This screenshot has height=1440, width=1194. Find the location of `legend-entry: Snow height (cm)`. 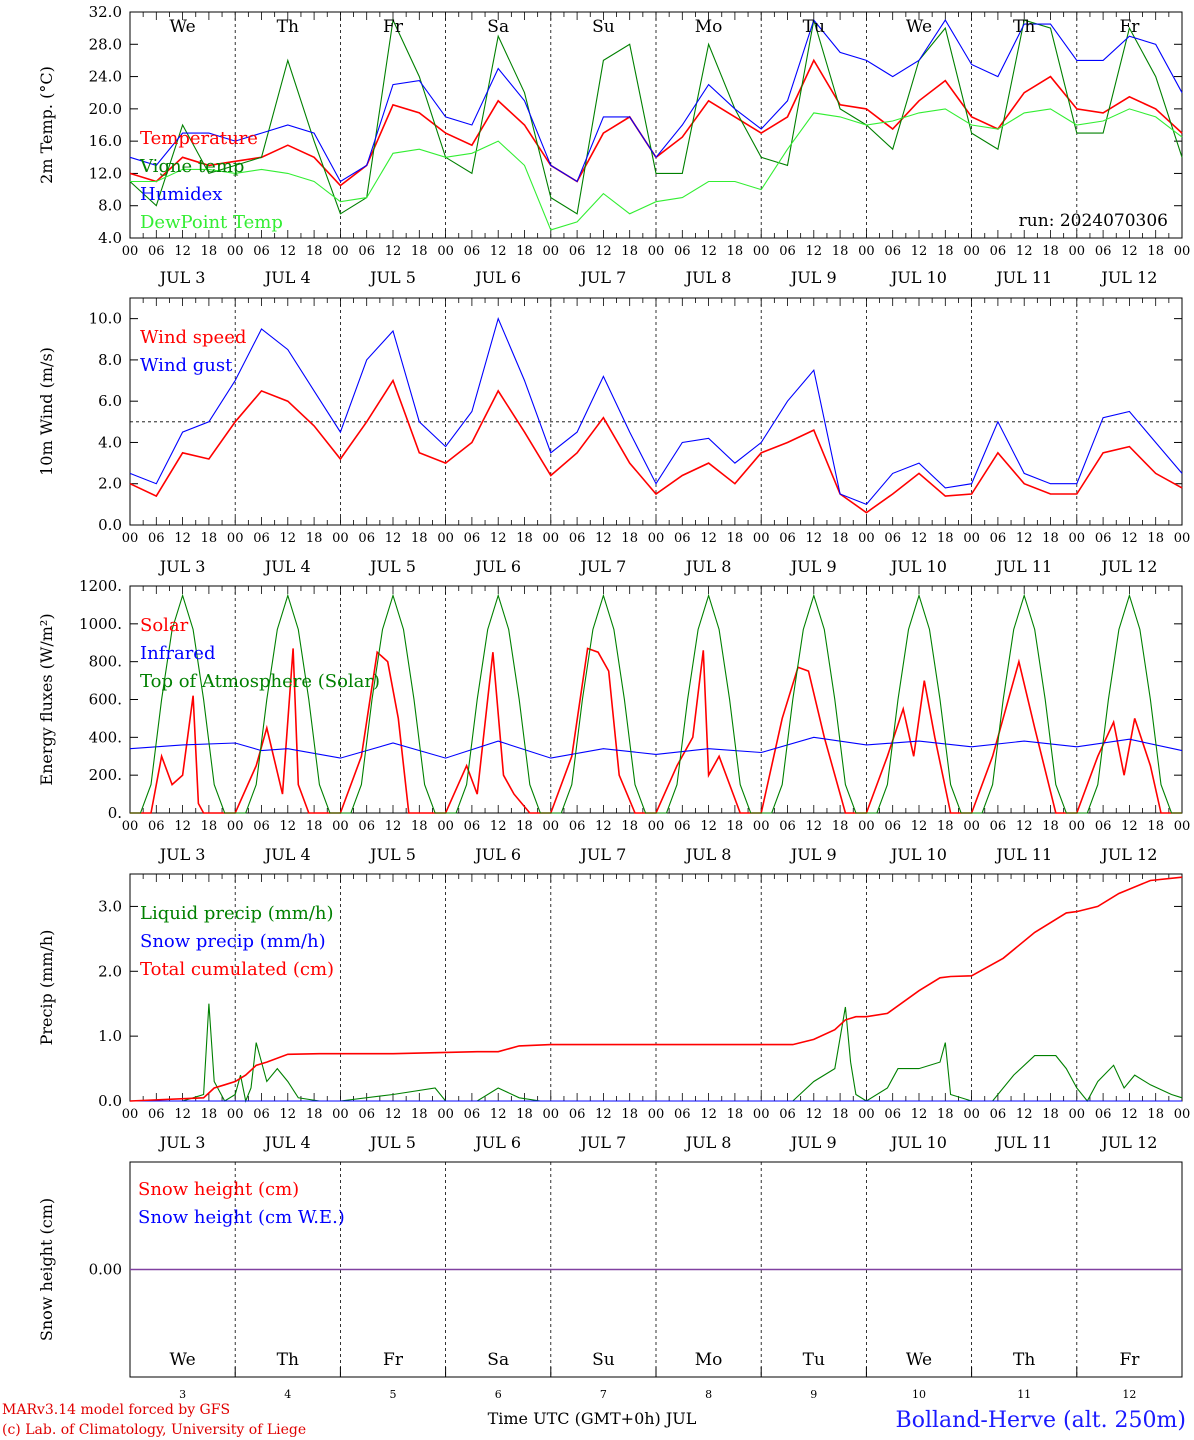

legend-entry: Snow height (cm) is located at coordinates (218, 1189).